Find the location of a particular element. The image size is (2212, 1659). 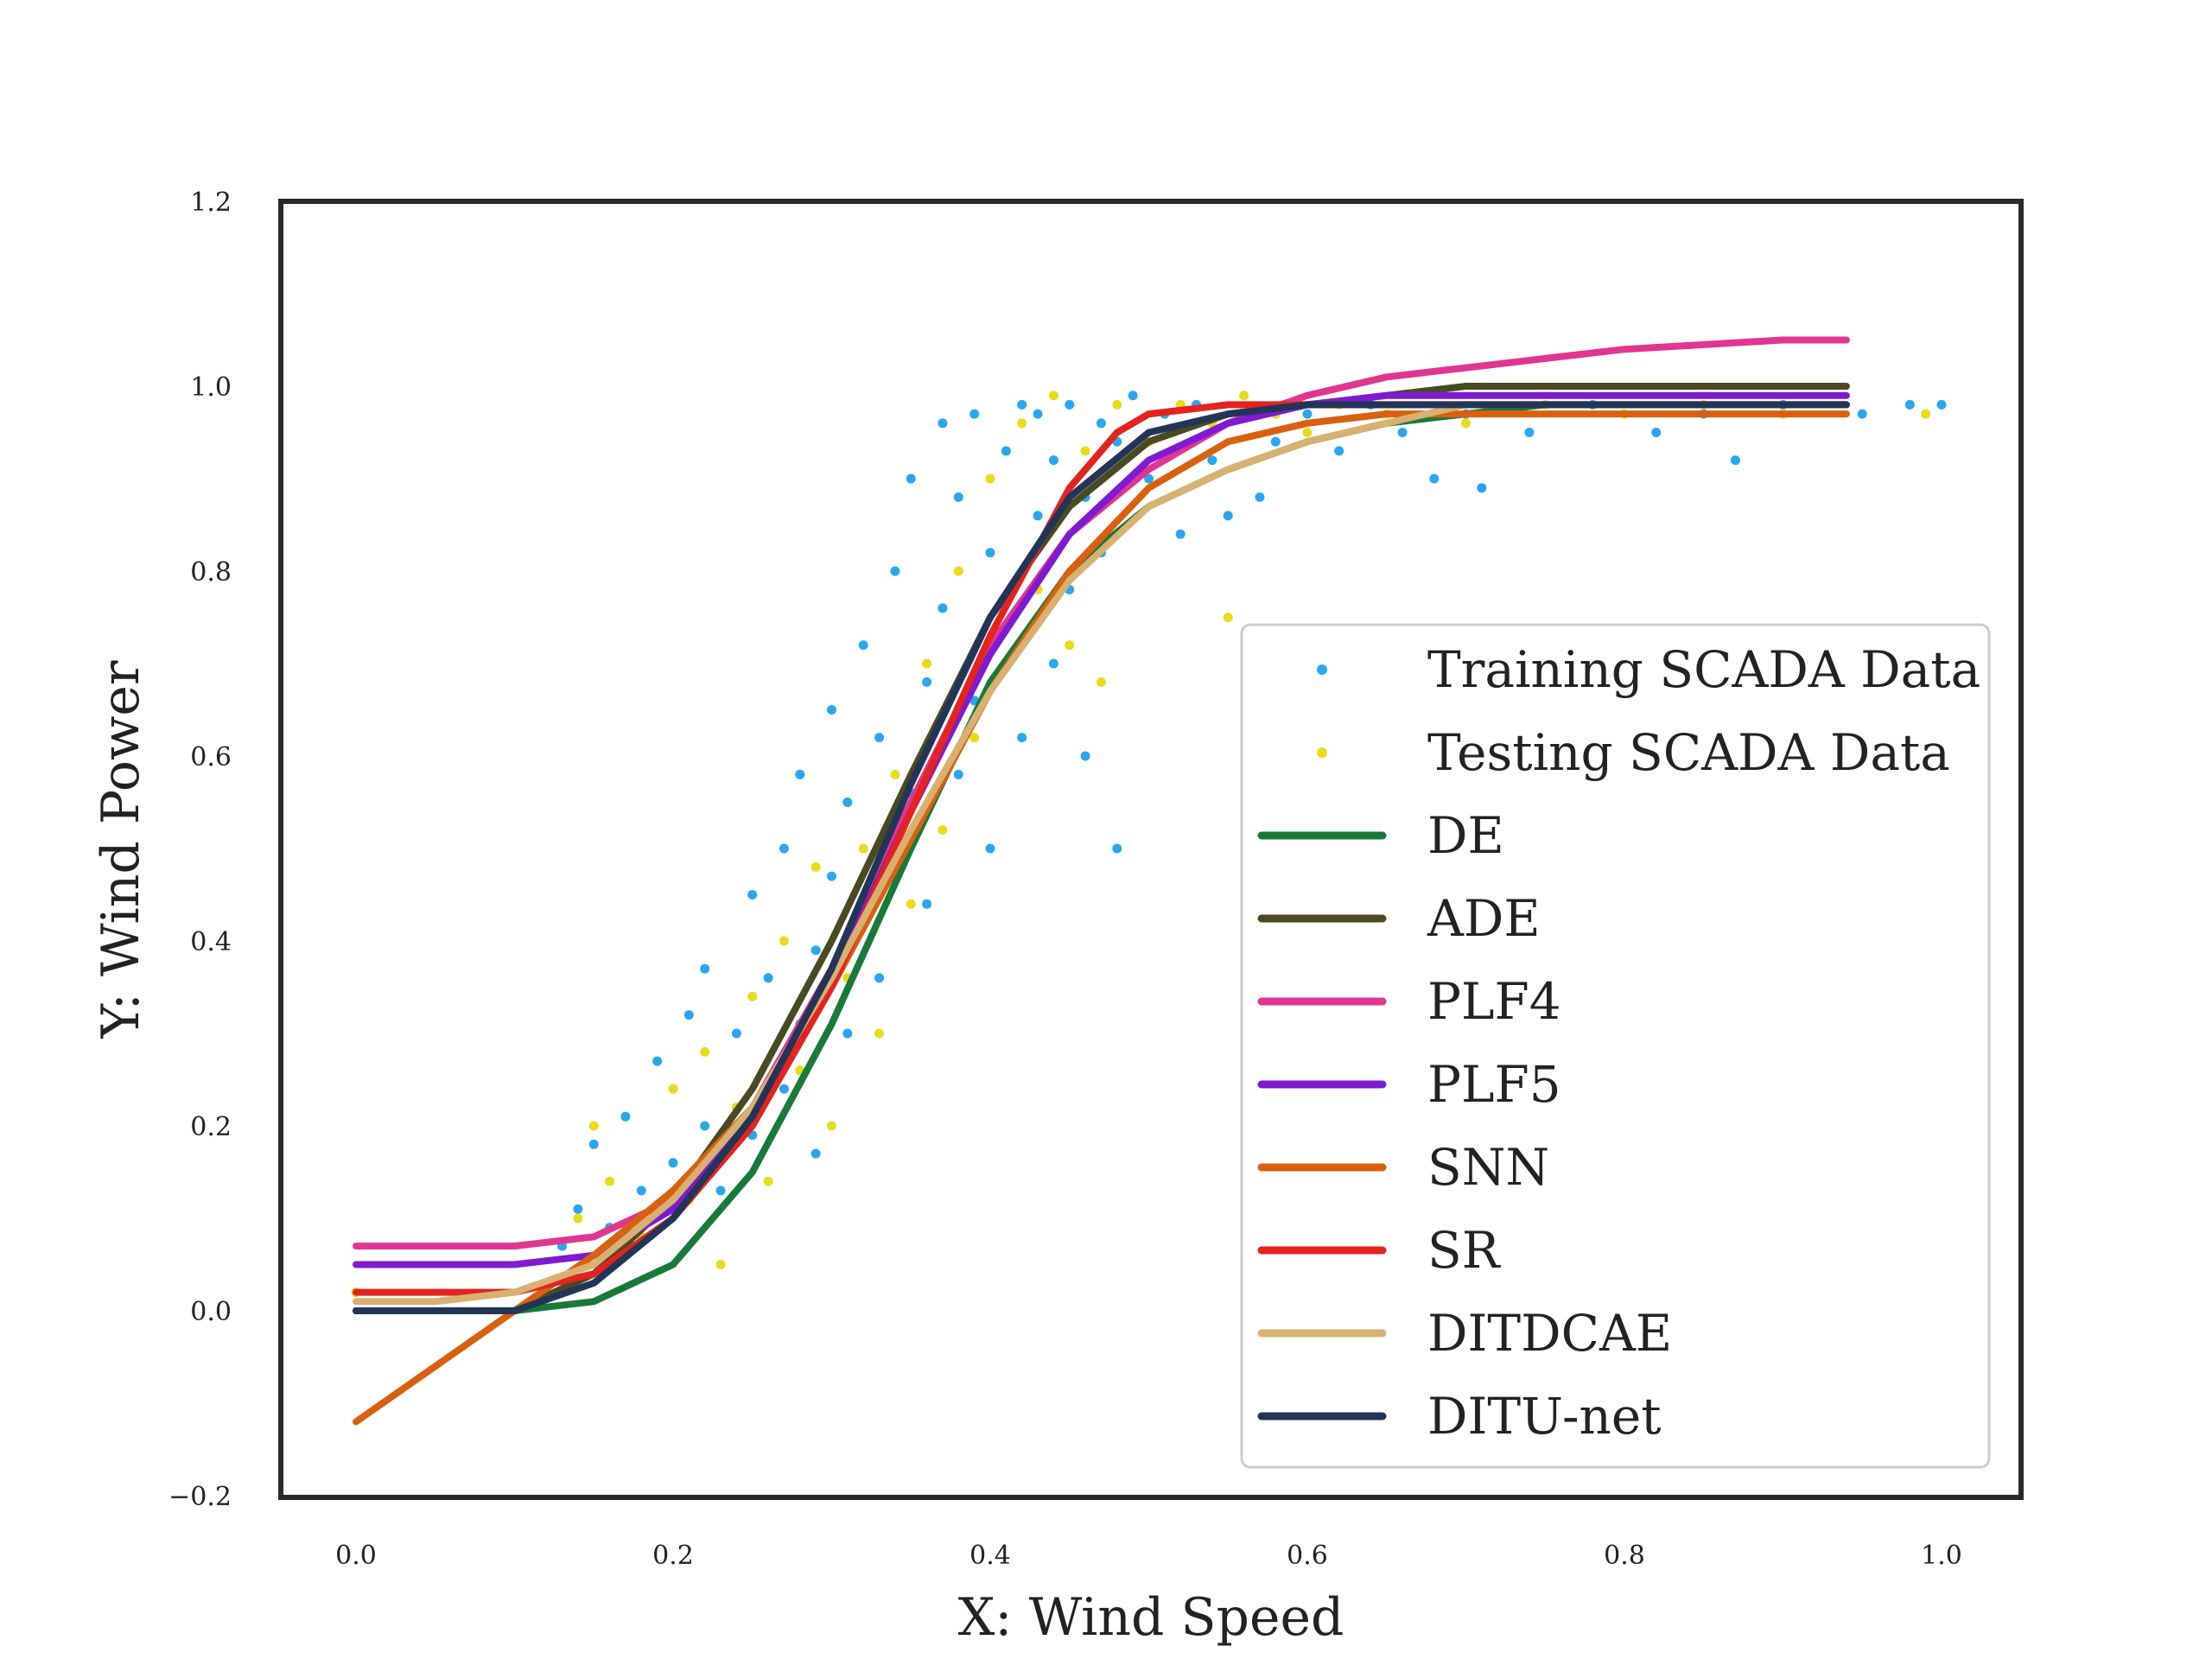

legend-item-testing-scada-data: Testing SCADA Data is located at coordinates (1633, 752).